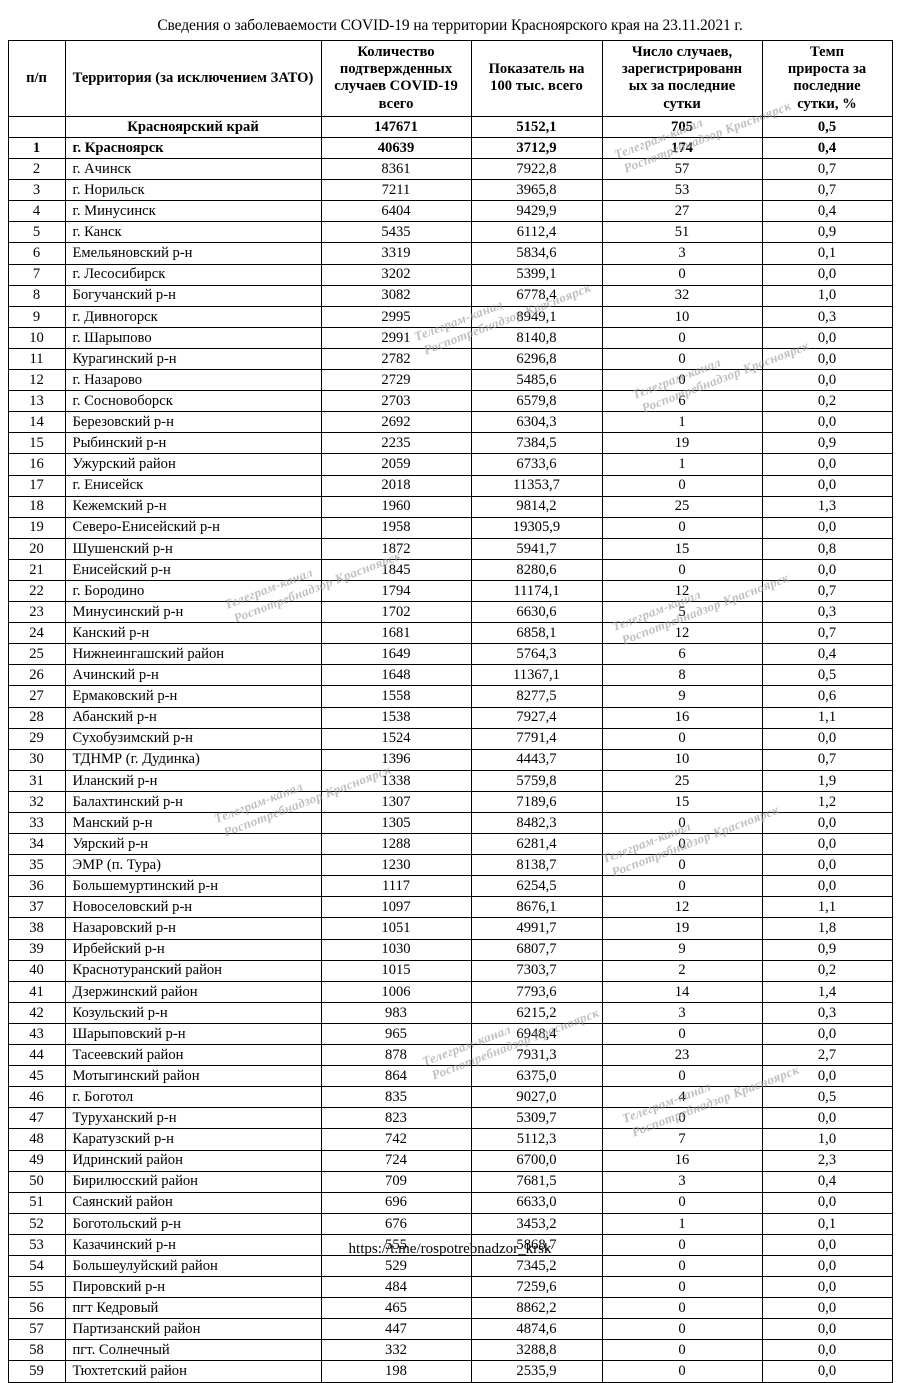 The image size is (900, 1383). Describe the element at coordinates (36, 844) in the screenshot. I see `row-cell-index: 34` at that location.